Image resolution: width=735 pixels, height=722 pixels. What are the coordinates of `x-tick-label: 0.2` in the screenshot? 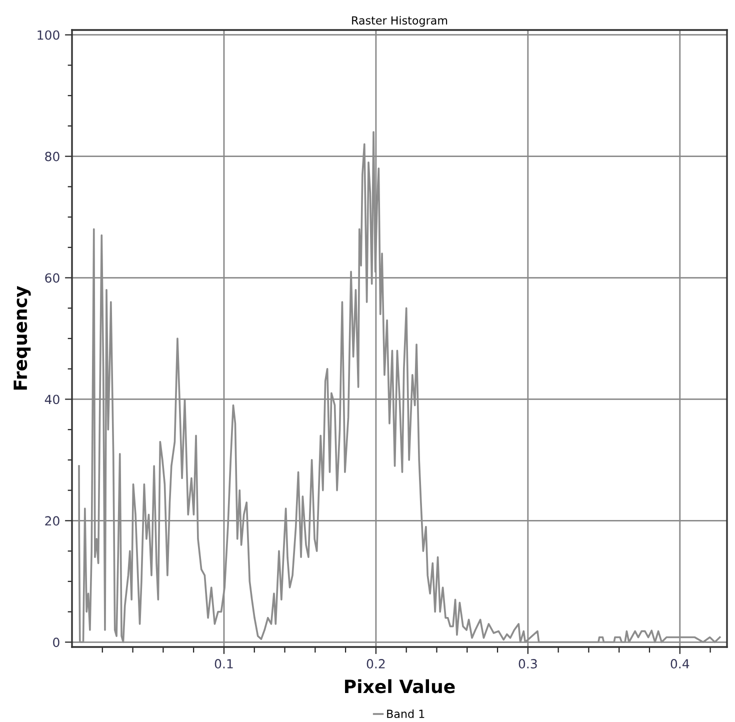 It's located at (375, 663).